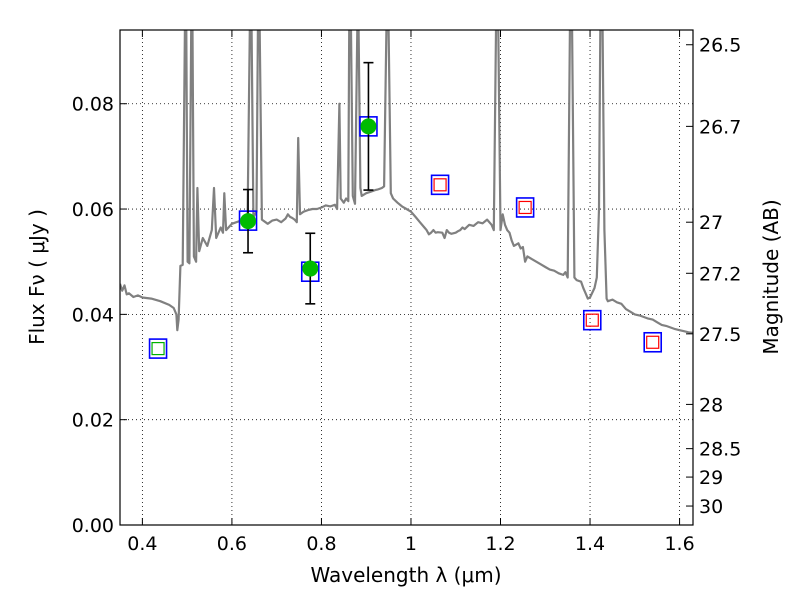  Describe the element at coordinates (37, 277) in the screenshot. I see `y-axis-label: Flux Fν ( μJy )` at that location.